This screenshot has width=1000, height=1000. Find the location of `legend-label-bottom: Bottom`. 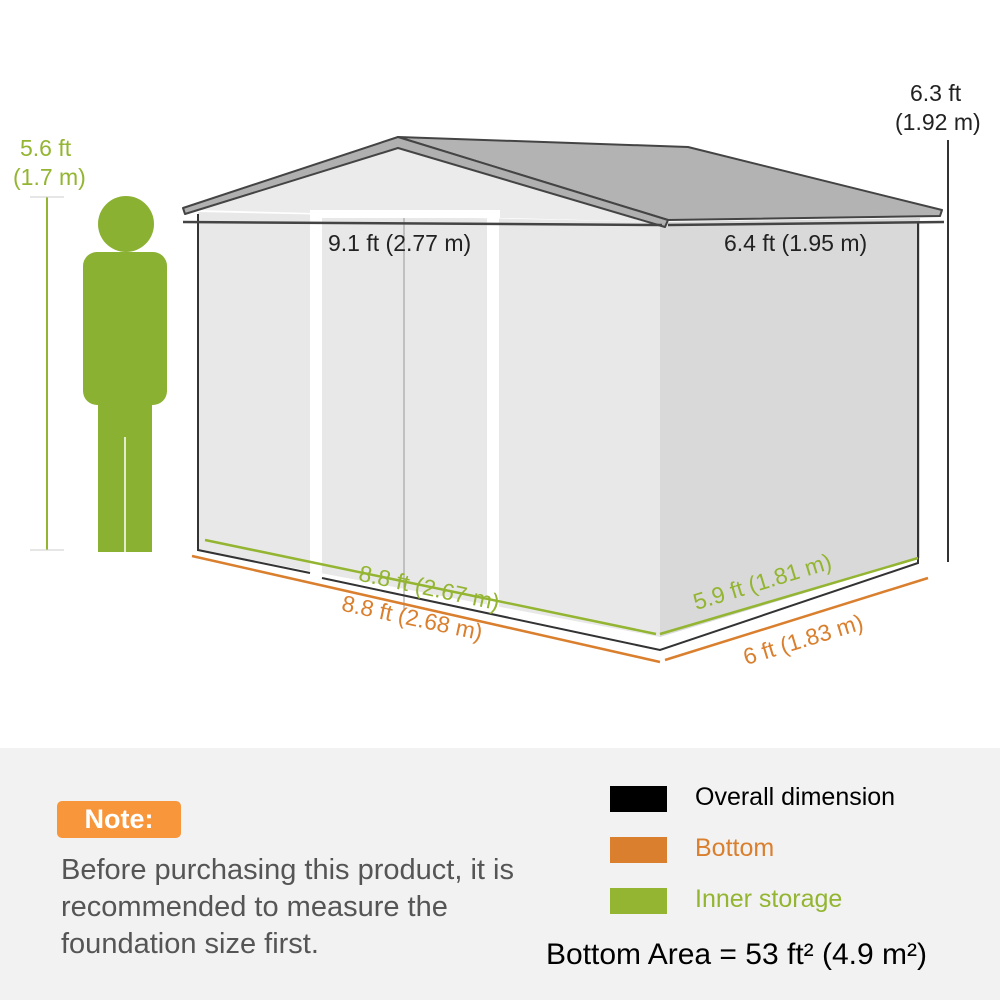

legend-label-bottom: Bottom is located at coordinates (735, 848).